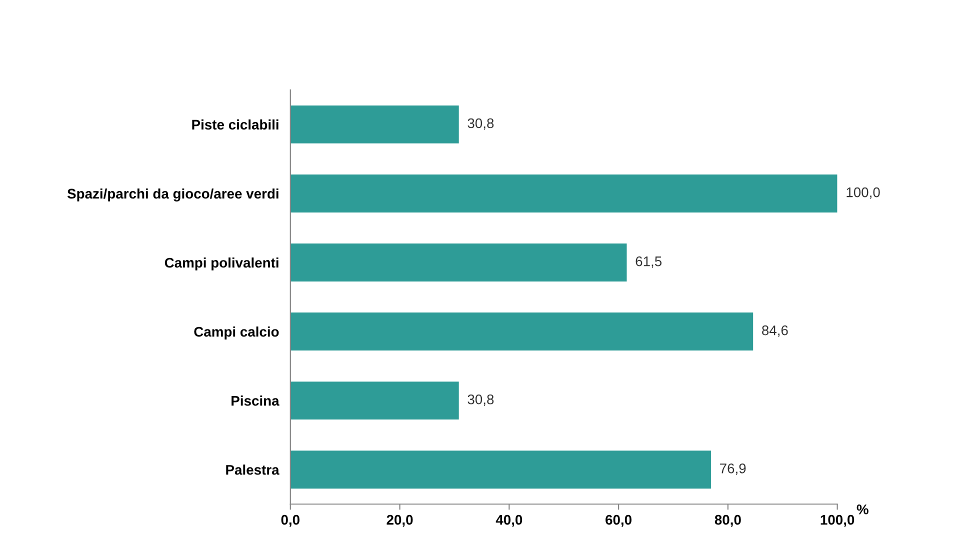 This screenshot has width=968, height=545. Describe the element at coordinates (290, 520) in the screenshot. I see `x-tick-label: 0,0` at that location.